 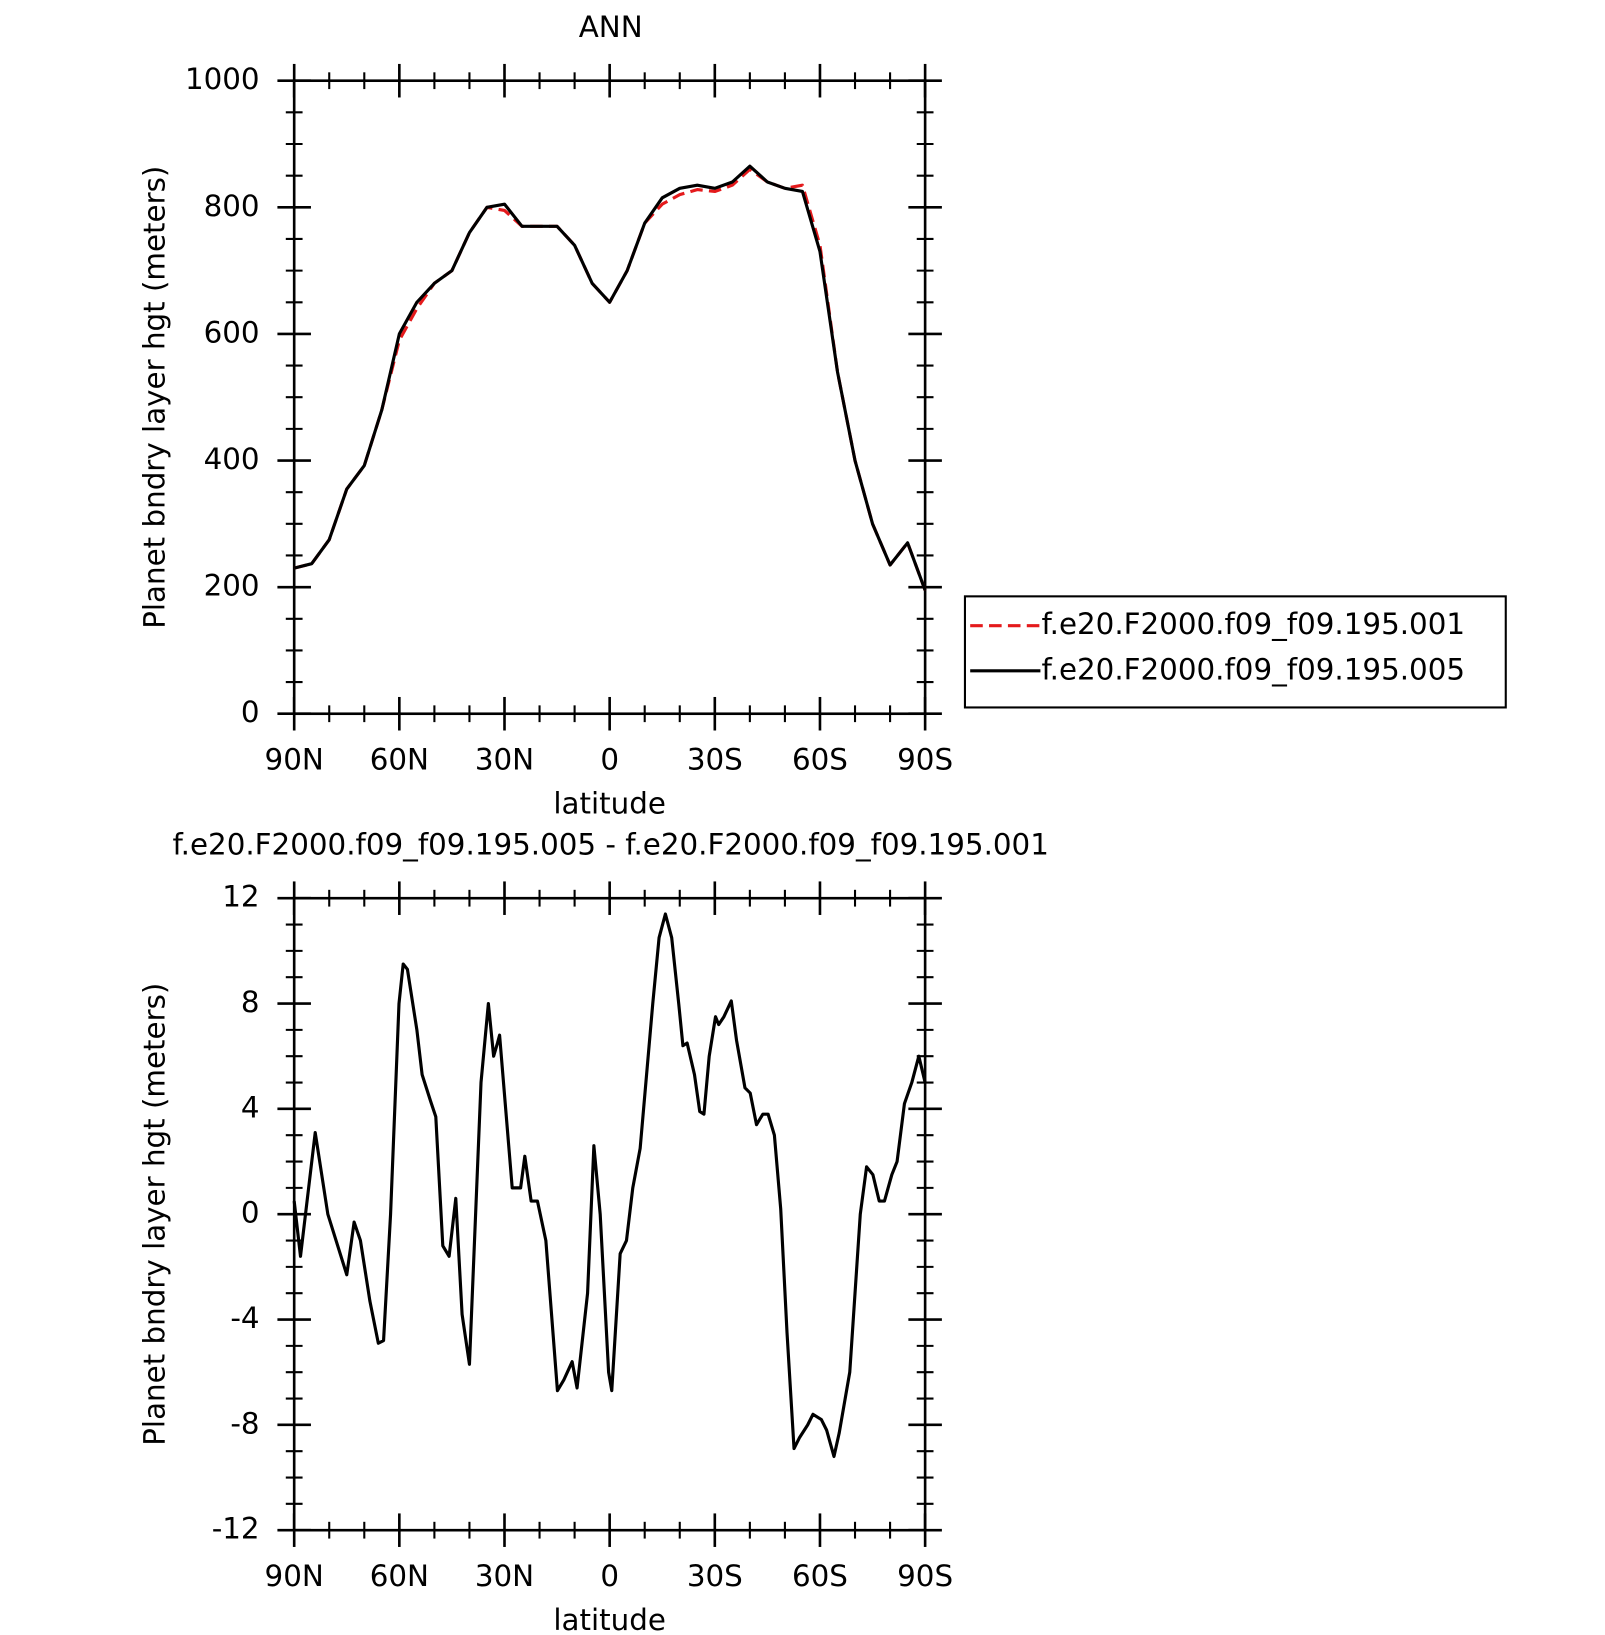 I want to click on y-tick-label: -8, so click(x=244, y=1423).